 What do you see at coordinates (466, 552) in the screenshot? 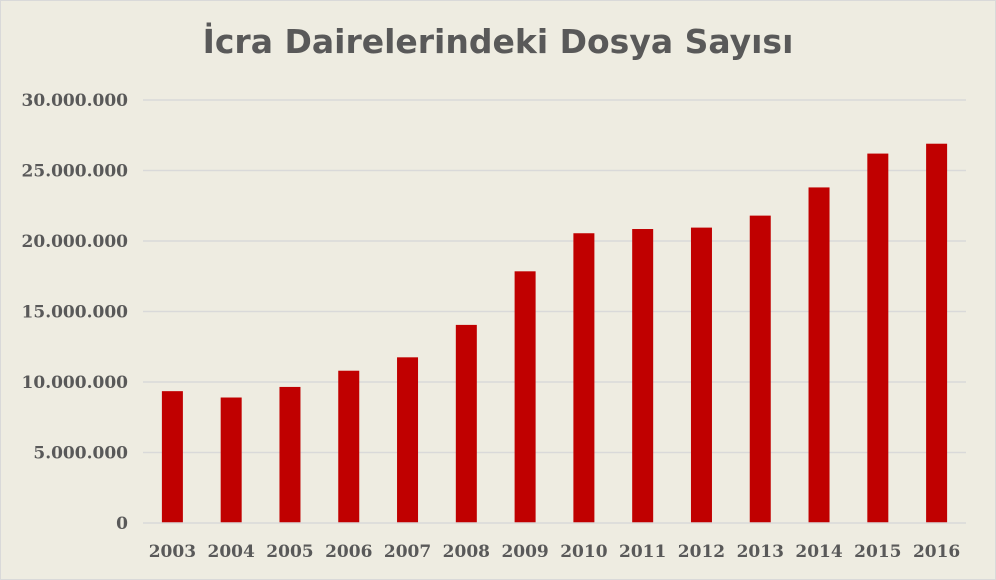
I see `x-tick-label: 2008` at bounding box center [466, 552].